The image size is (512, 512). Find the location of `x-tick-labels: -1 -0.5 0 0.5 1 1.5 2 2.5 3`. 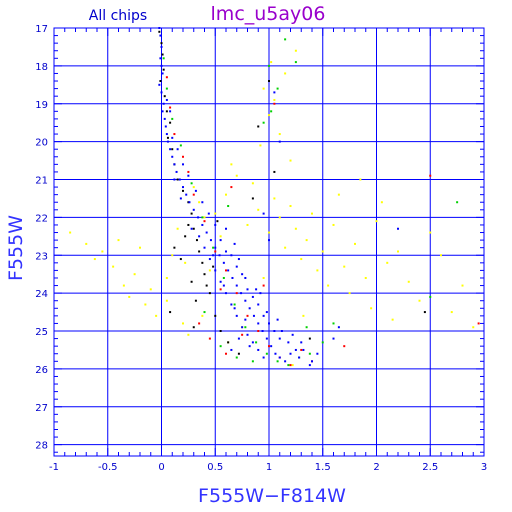

x-tick-labels: -1 -0.5 0 0.5 1 1.5 2 2.5 3 is located at coordinates (268, 467).